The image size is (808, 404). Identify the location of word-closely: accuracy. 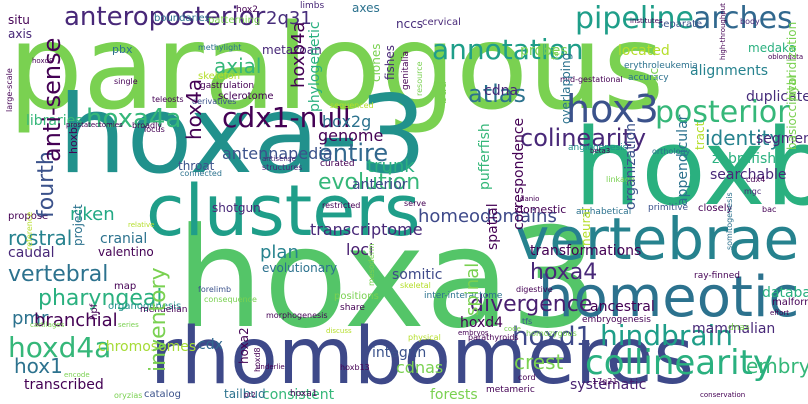
(648, 78).